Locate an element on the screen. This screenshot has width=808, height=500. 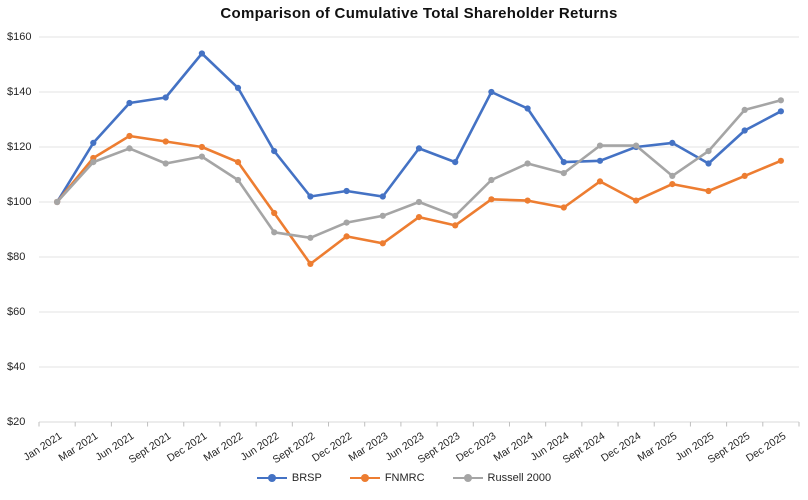
y-axis-label: $100 is located at coordinates (19, 202).